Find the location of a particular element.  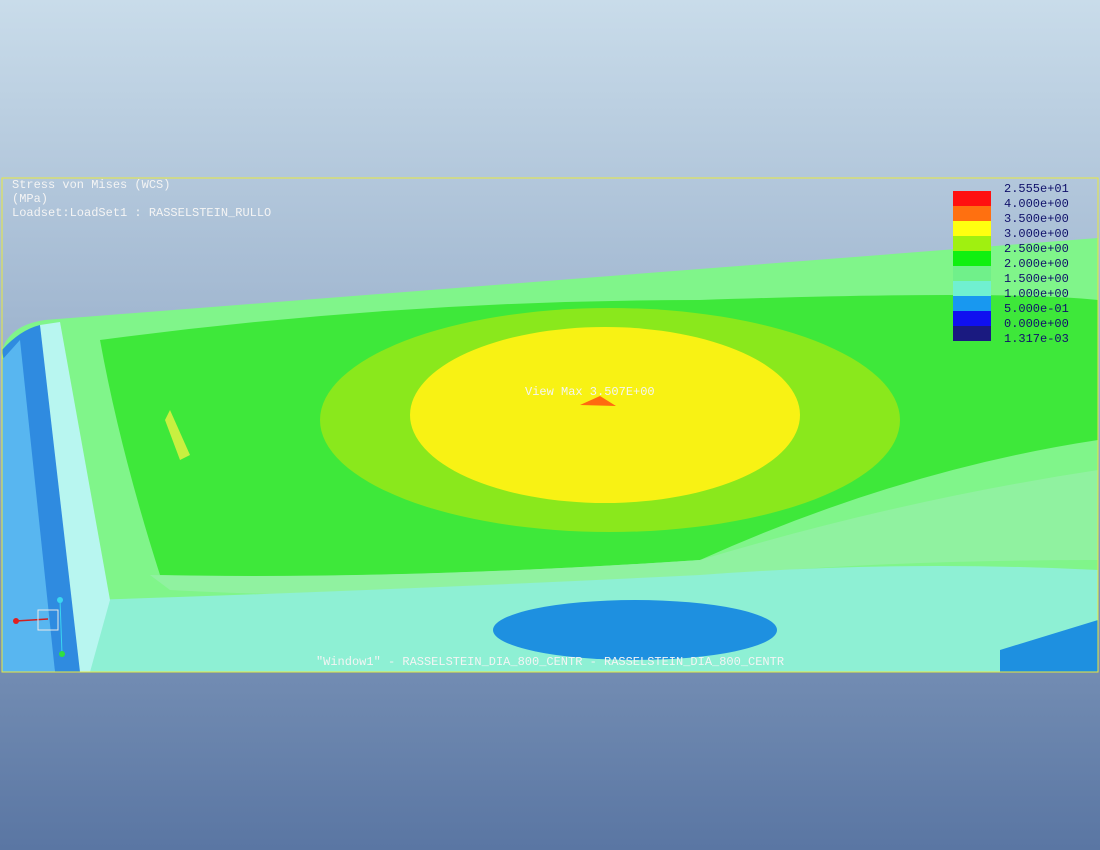

legend-label: 1.500e+00 is located at coordinates (1036, 279).